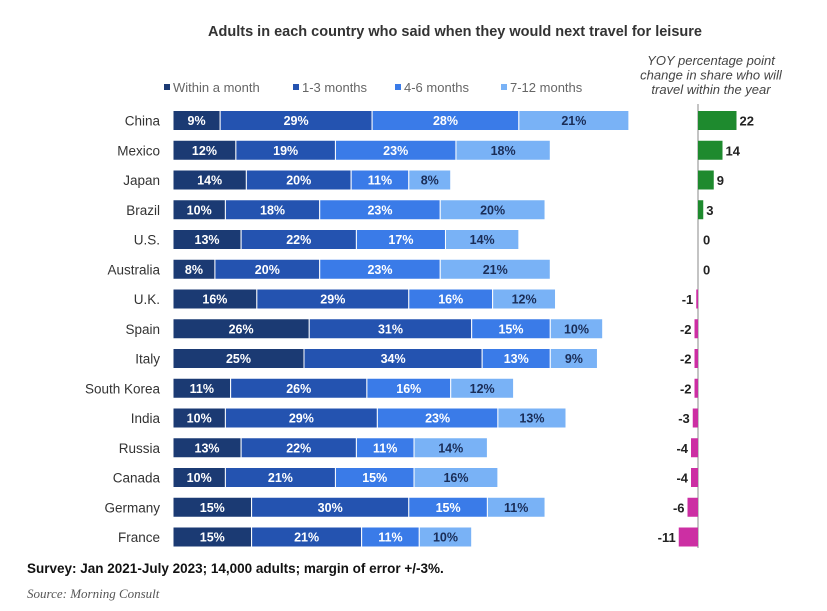 The height and width of the screenshot is (611, 827). Describe the element at coordinates (132, 507) in the screenshot. I see `category-label: Germany` at that location.